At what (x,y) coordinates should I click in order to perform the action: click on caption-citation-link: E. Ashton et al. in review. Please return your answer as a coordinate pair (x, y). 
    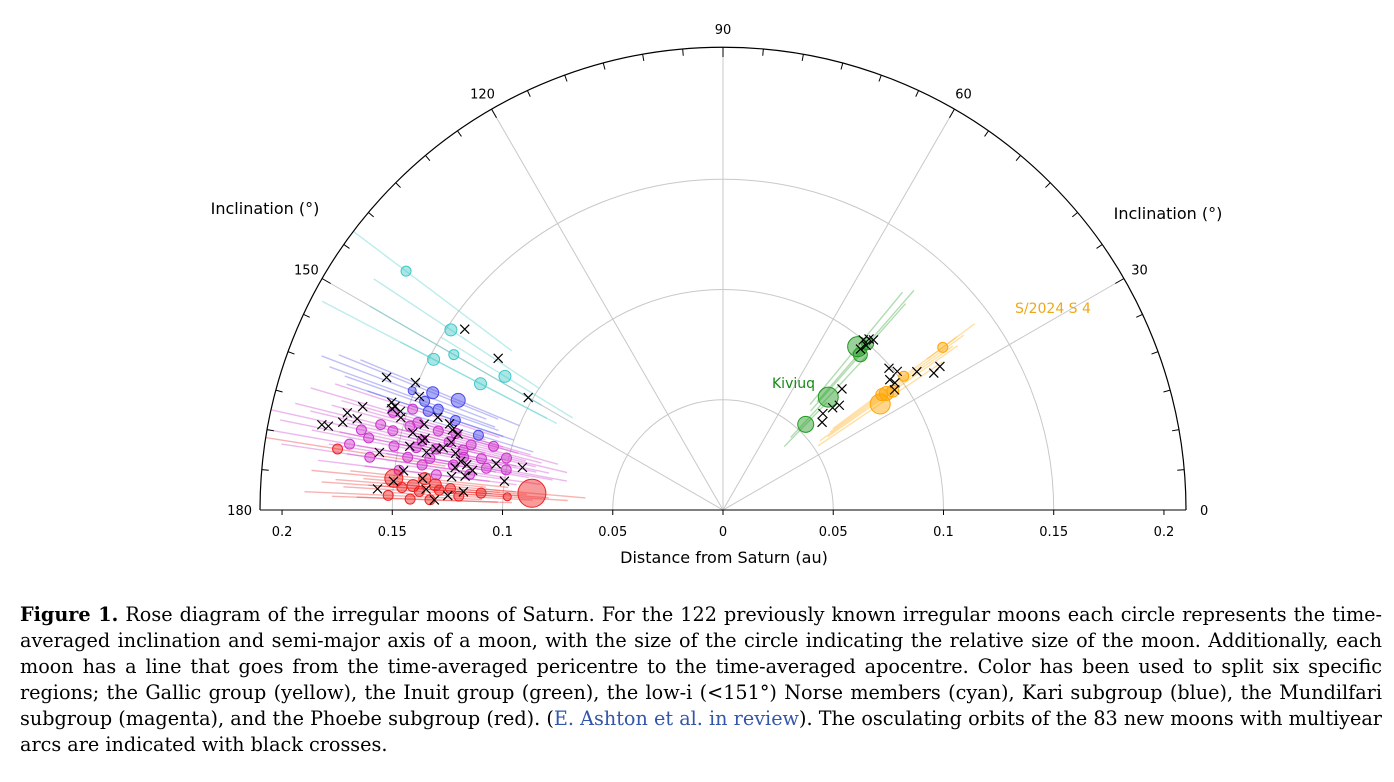
    Looking at the image, I should click on (676, 718).